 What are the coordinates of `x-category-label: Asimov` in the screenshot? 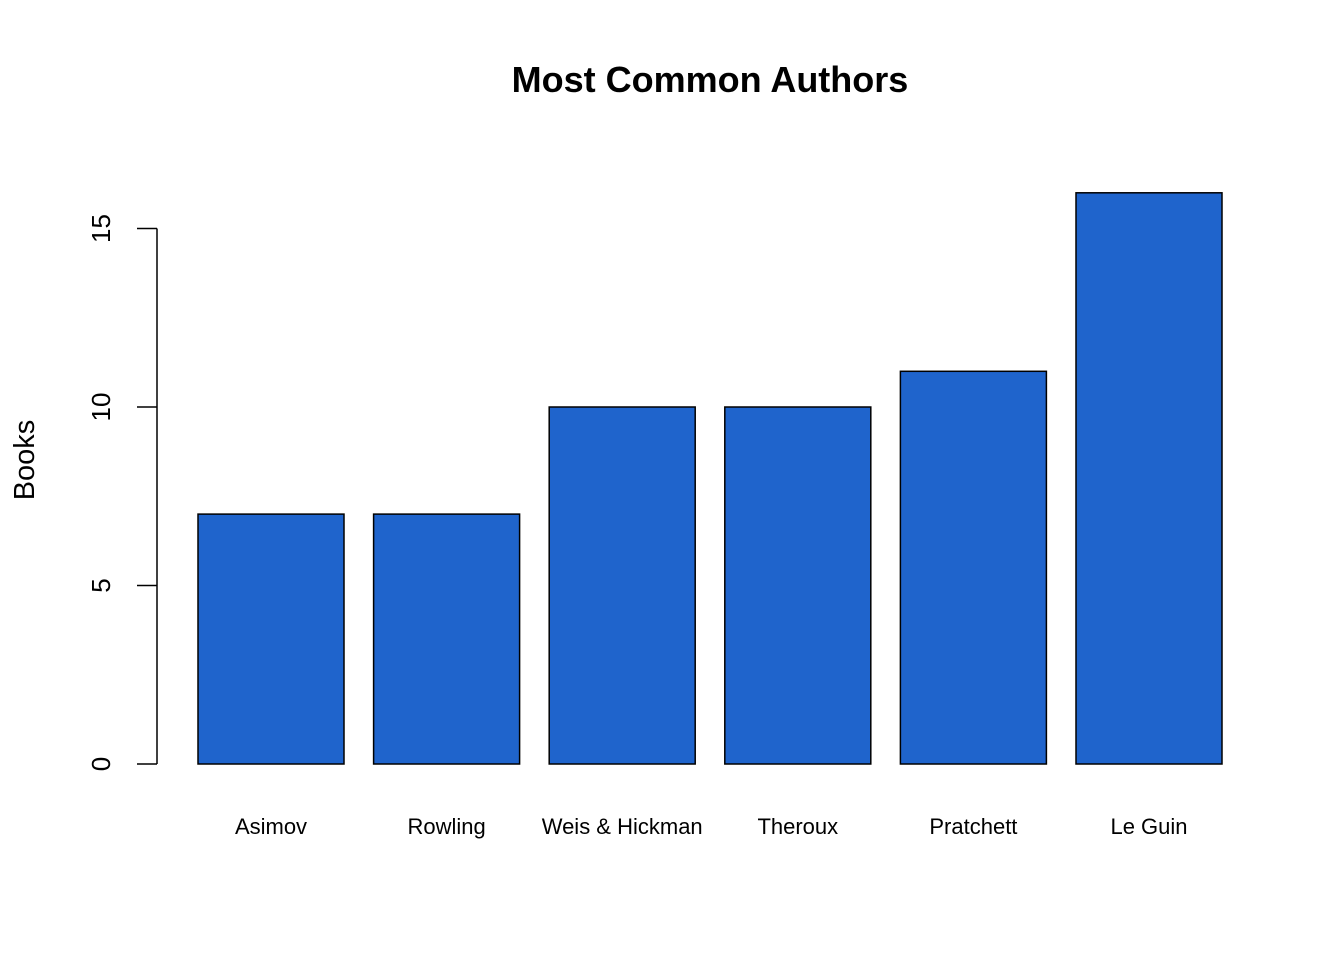 It's located at (271, 826).